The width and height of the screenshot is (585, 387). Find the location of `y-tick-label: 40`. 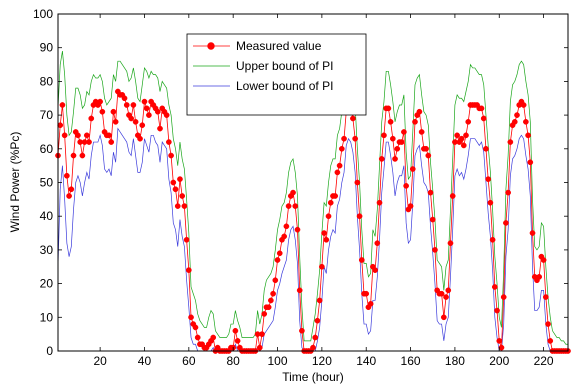

y-tick-label: 40 is located at coordinates (47, 216).